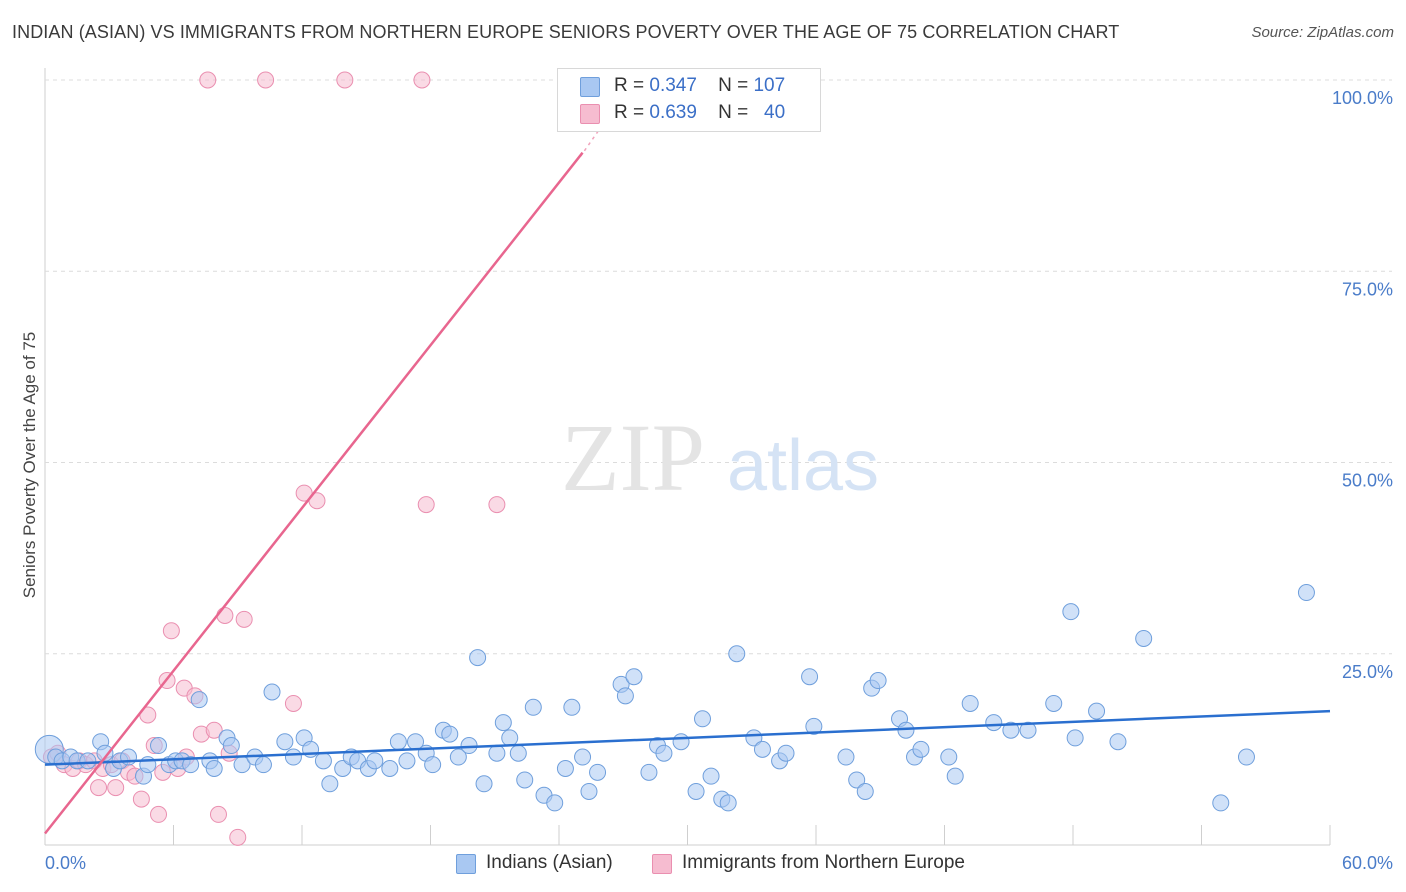  Describe the element at coordinates (687, 737) in the screenshot. I see `blue-trend-line` at that location.